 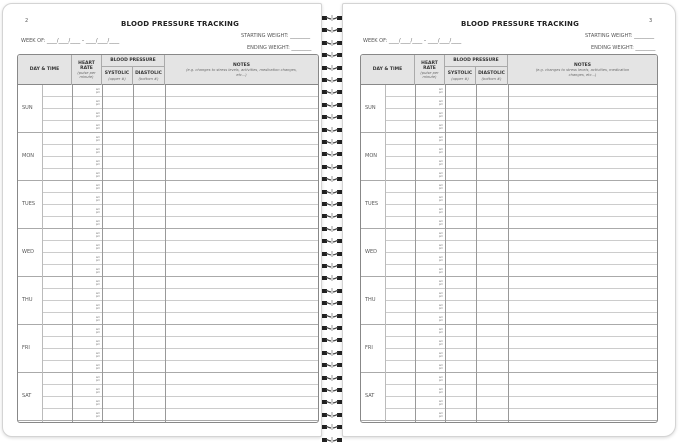 I want to click on day-block: SAT am pm am pm am pm am pm, so click(x=168, y=397).